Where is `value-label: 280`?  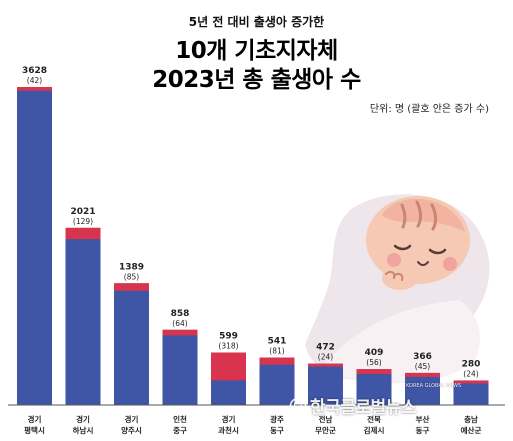
value-label: 280 is located at coordinates (471, 364).